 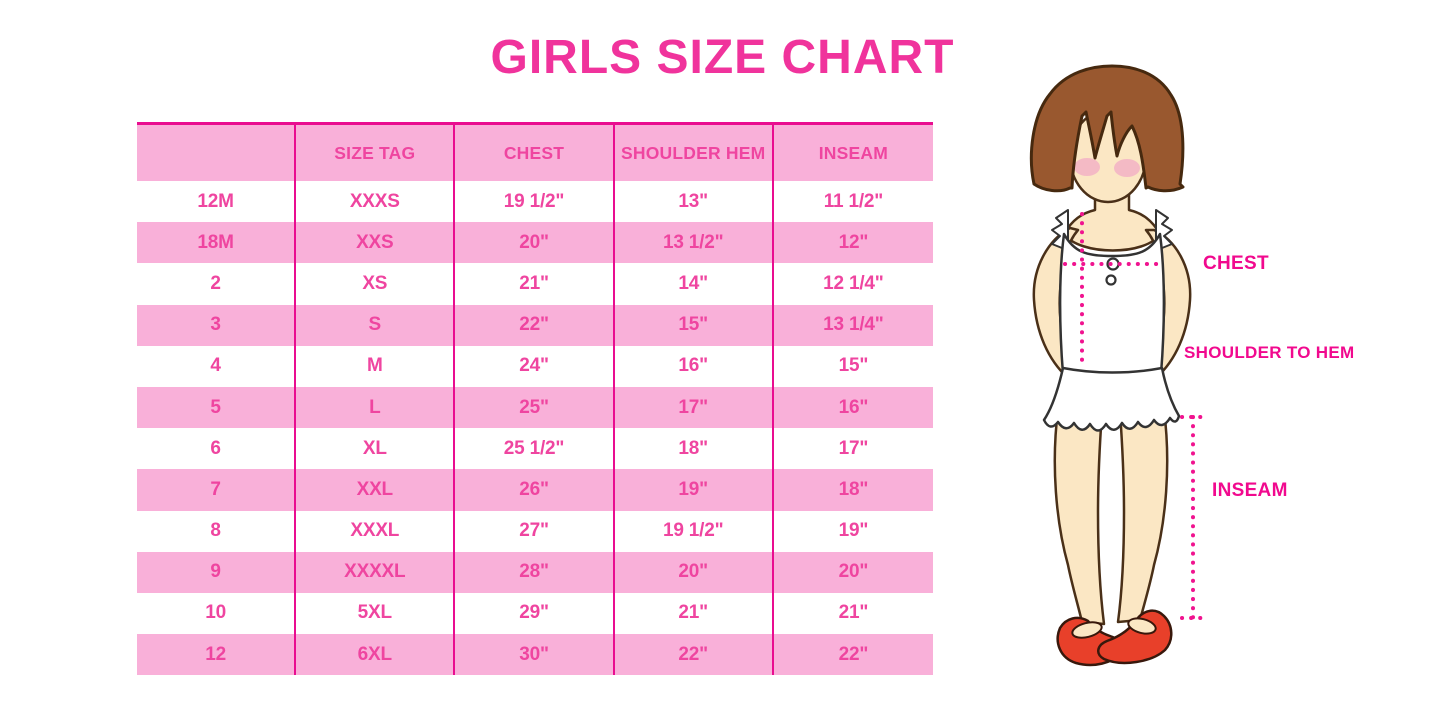 I want to click on girl-leg-right, so click(x=1142, y=516).